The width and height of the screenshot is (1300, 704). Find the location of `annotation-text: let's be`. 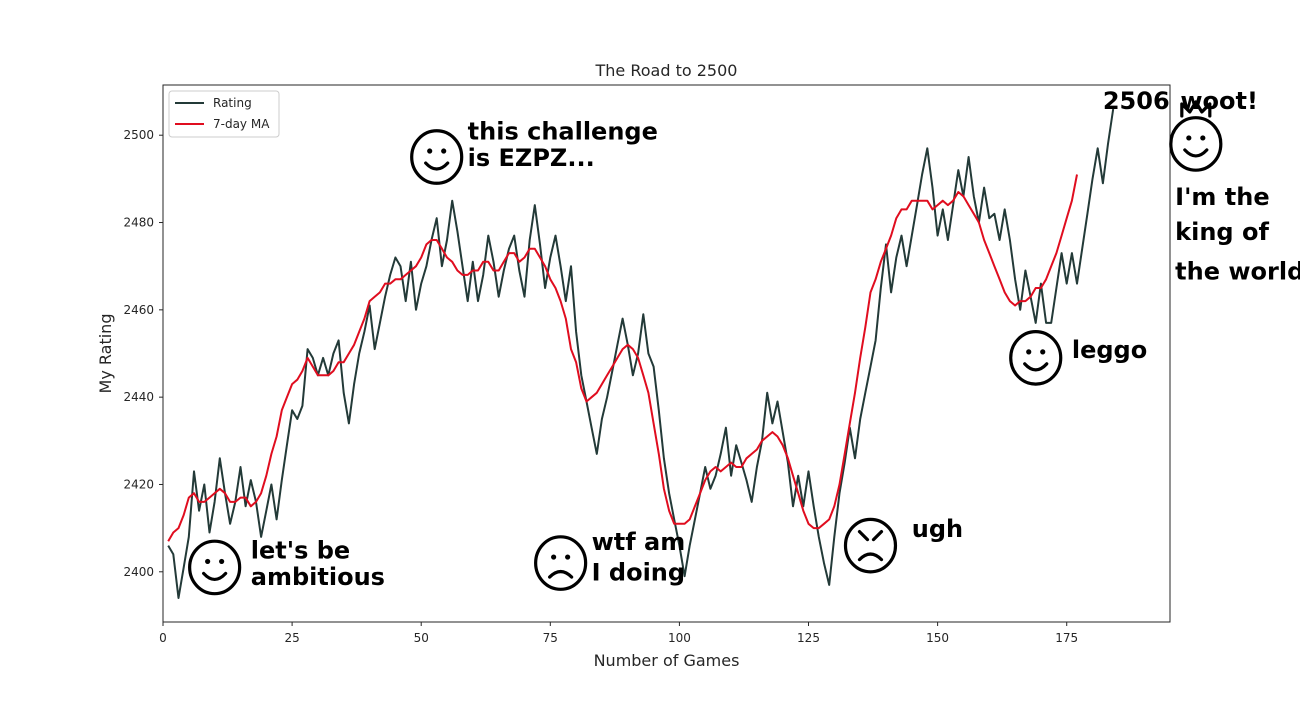

annotation-text: let's be is located at coordinates (300, 551).